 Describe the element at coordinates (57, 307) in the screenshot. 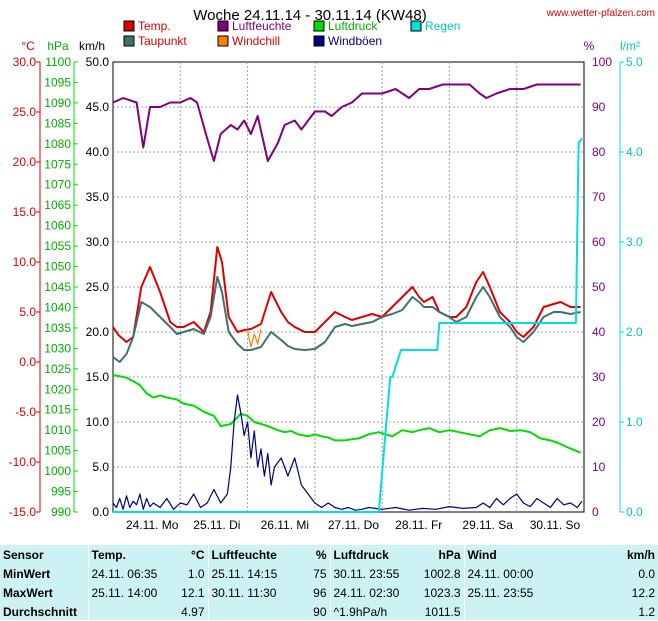

I see `tick-label-pressure: 1040` at that location.